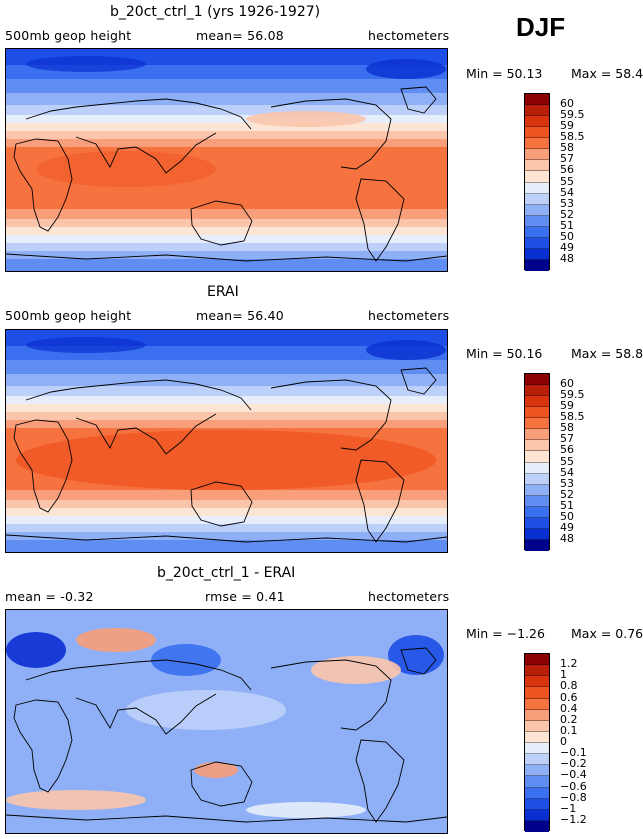 This screenshot has height=839, width=643. Describe the element at coordinates (240, 315) in the screenshot. I see `panel-2-mean: mean= 56.40` at that location.